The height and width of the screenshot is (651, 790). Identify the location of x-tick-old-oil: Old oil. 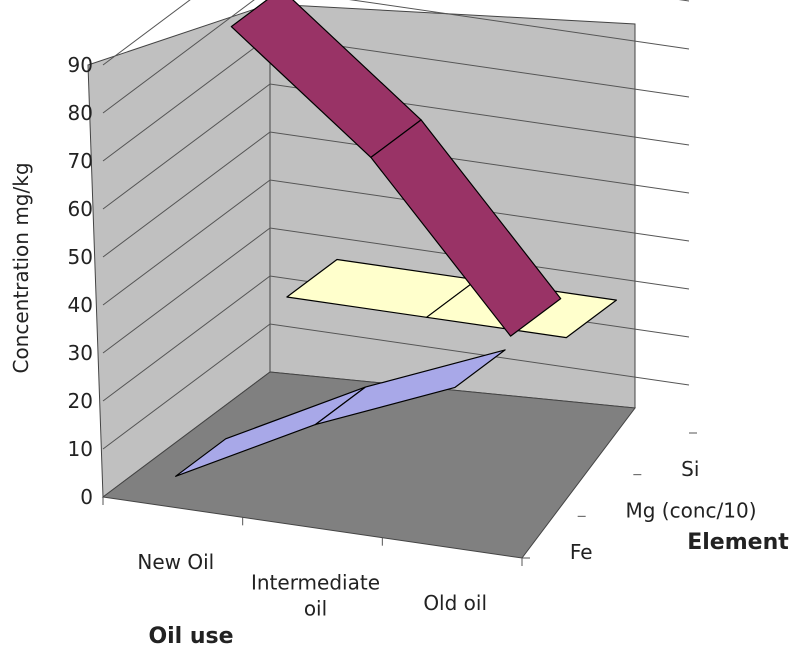
(455, 603).